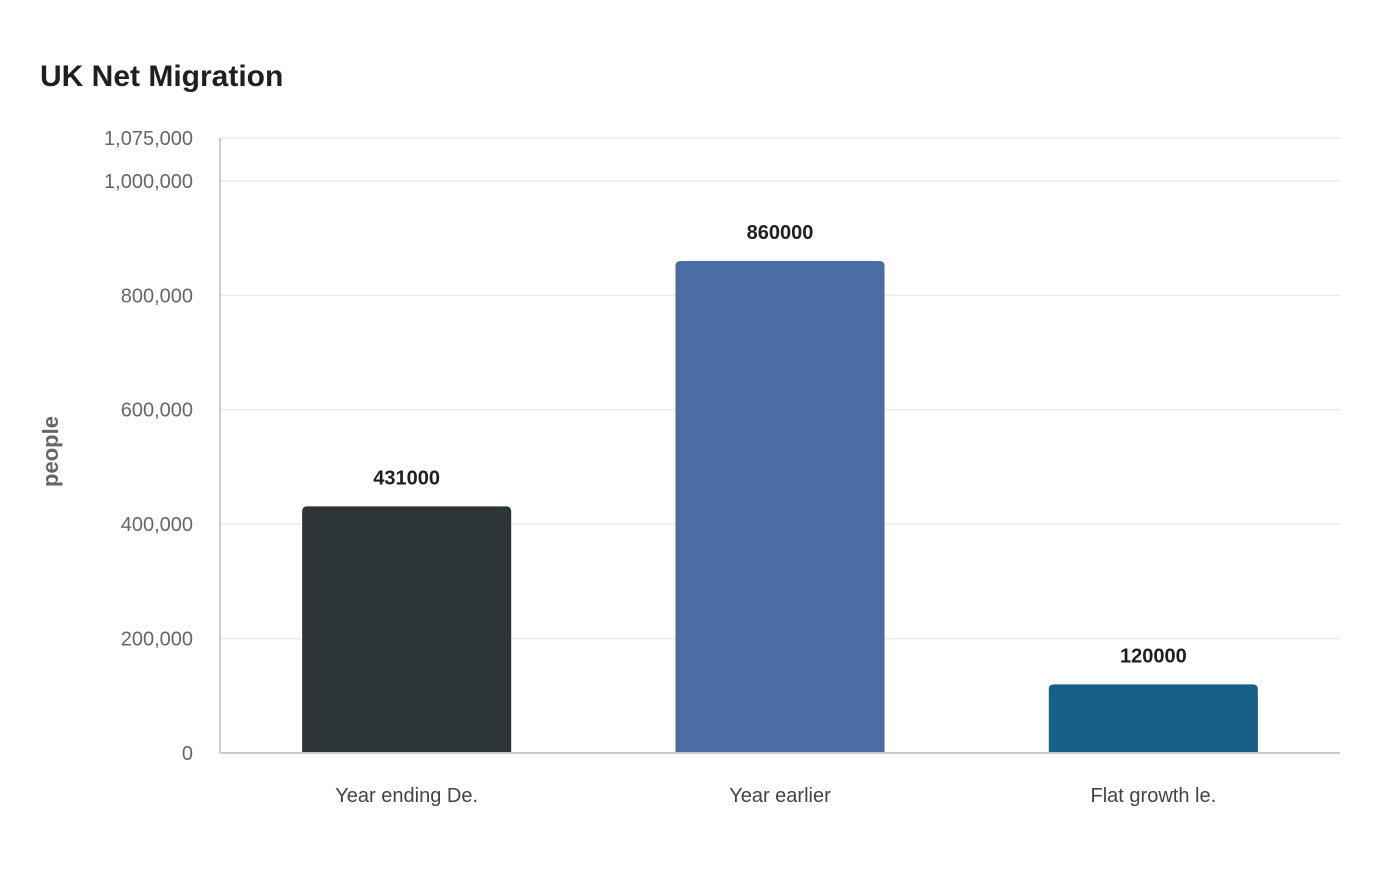  What do you see at coordinates (148, 139) in the screenshot?
I see `y-tick-label: 1,075,000` at bounding box center [148, 139].